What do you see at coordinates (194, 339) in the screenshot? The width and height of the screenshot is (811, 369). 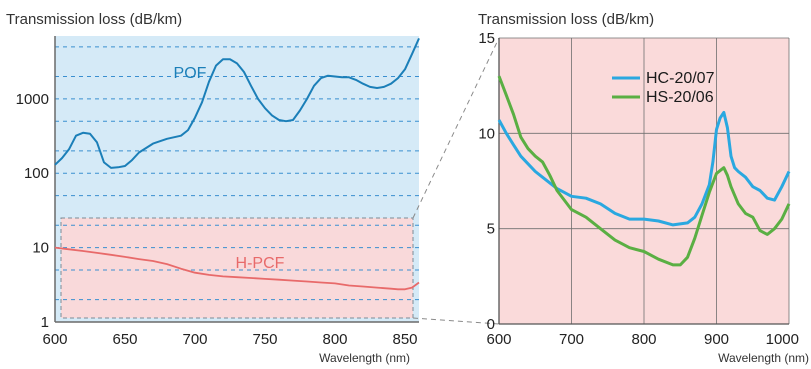 I see `left-x-tick-label: 700` at bounding box center [194, 339].